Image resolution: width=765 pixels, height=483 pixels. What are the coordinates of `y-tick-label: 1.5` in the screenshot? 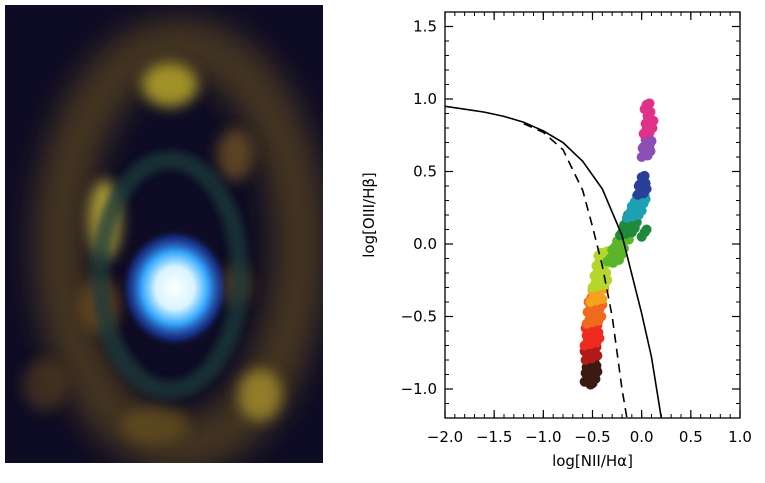 It's located at (425, 27).